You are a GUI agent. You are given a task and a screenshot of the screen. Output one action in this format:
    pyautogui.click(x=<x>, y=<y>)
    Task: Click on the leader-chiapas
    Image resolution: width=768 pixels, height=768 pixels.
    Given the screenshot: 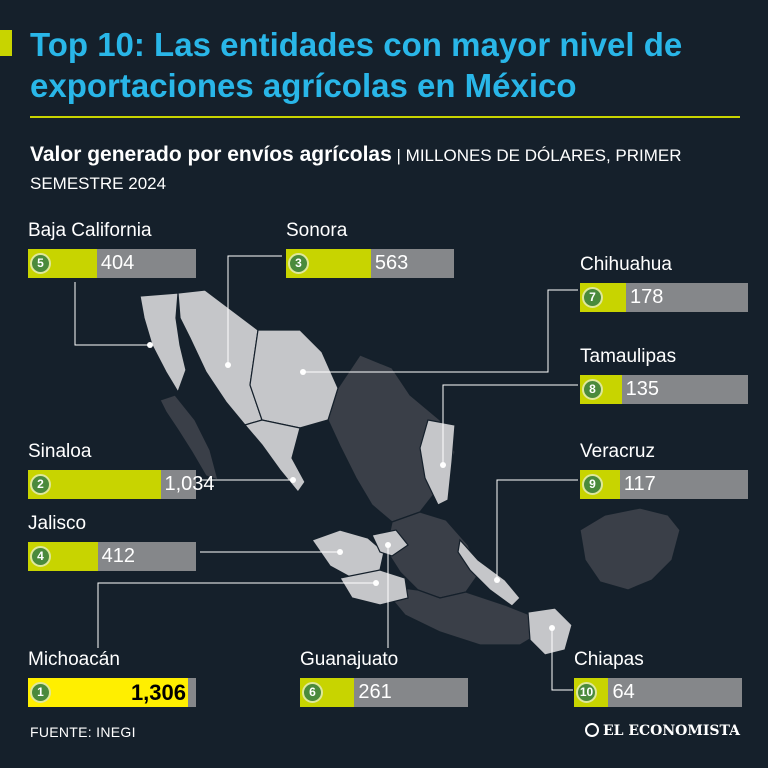 What is the action you would take?
    pyautogui.click(x=562, y=659)
    